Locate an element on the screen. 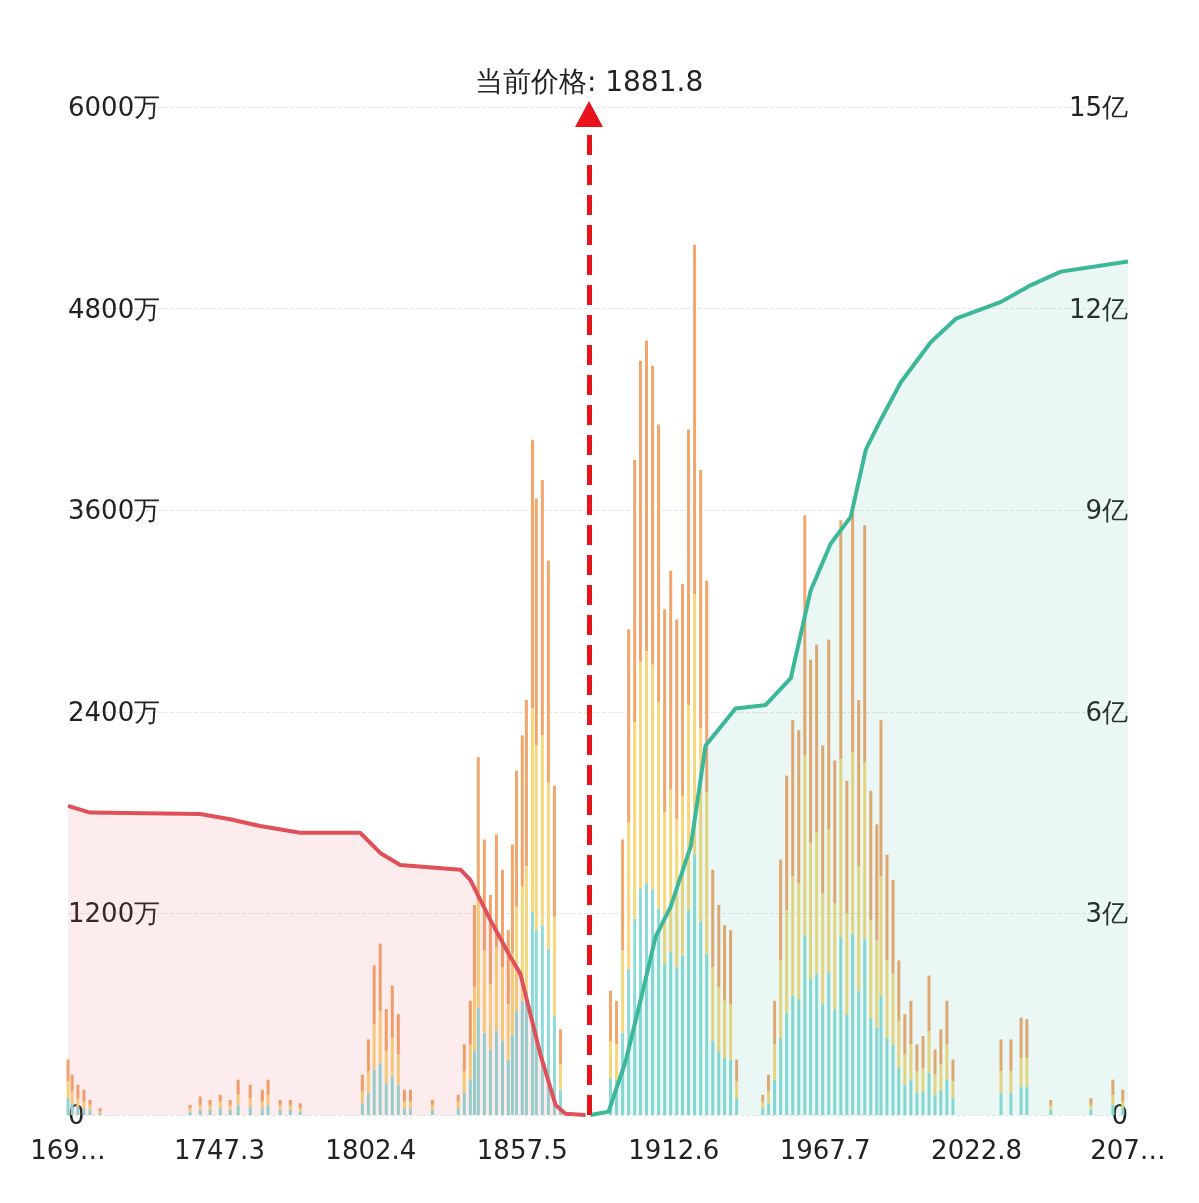 The width and height of the screenshot is (1199, 1203). x-tick-label: 1967.7 is located at coordinates (825, 1150).